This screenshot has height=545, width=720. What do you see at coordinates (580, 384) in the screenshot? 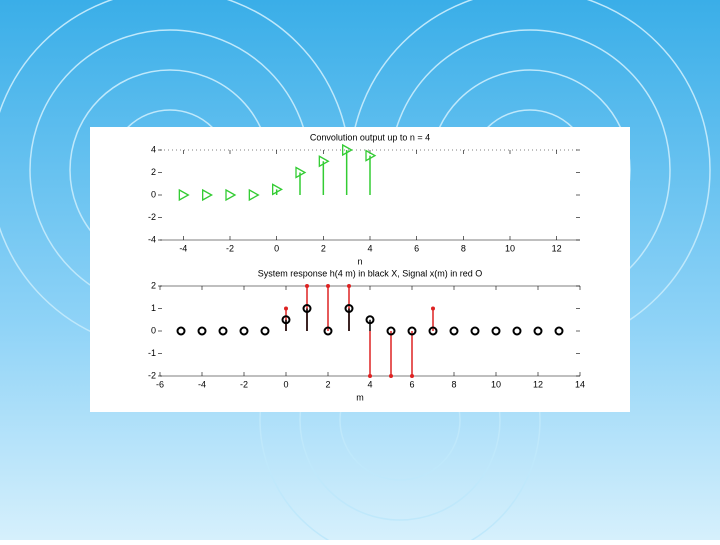
I see `x-tick-label: 14` at bounding box center [580, 384].